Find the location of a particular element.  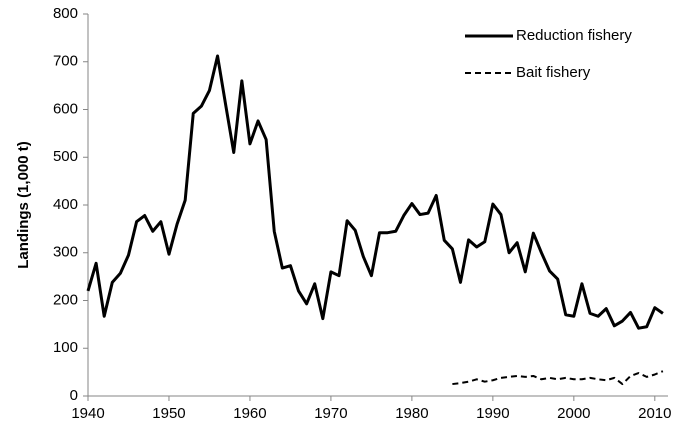

x-tick-label: 2000 is located at coordinates (573, 413).